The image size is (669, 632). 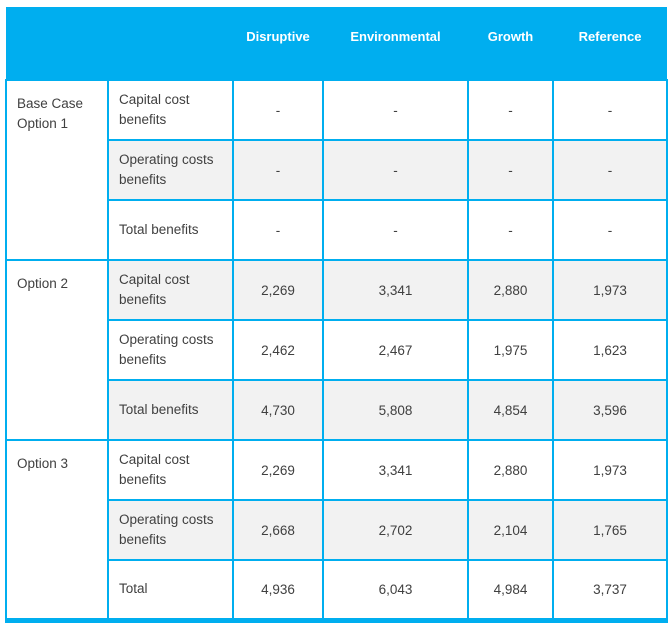 I want to click on value-cell: 1,765, so click(x=610, y=530).